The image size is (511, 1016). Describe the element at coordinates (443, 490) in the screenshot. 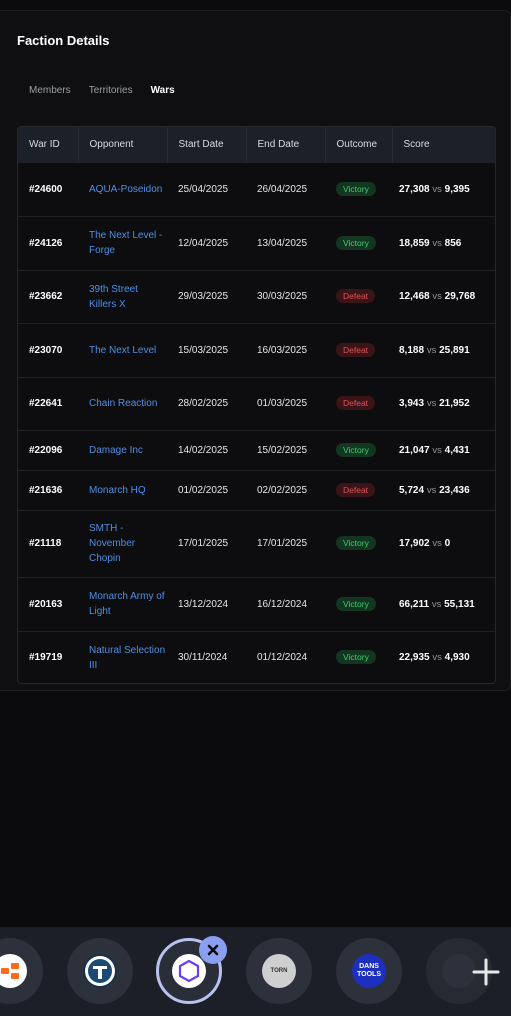

I see `score-cell: 5,724 vs 23,436` at that location.